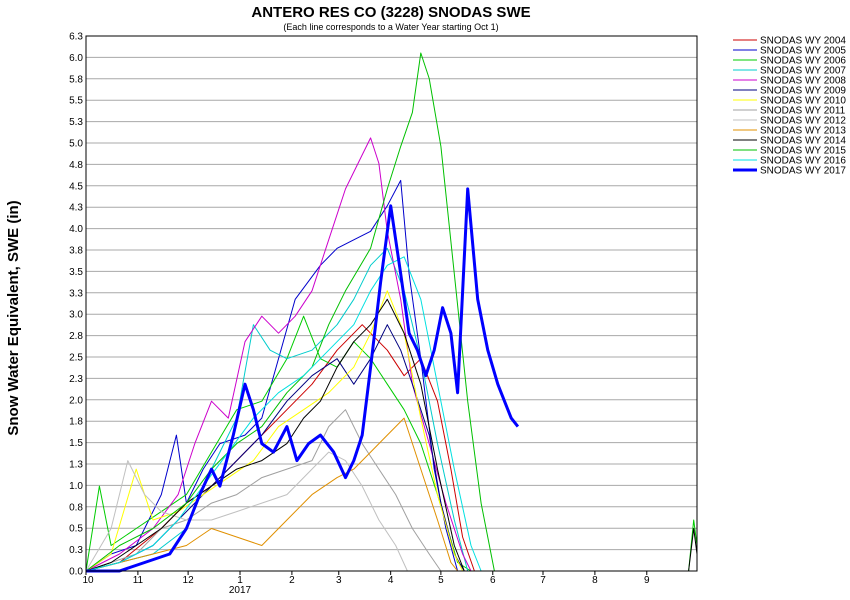 Image resolution: width=850 pixels, height=600 pixels. What do you see at coordinates (493, 580) in the screenshot?
I see `x-tick-label: 6` at bounding box center [493, 580].